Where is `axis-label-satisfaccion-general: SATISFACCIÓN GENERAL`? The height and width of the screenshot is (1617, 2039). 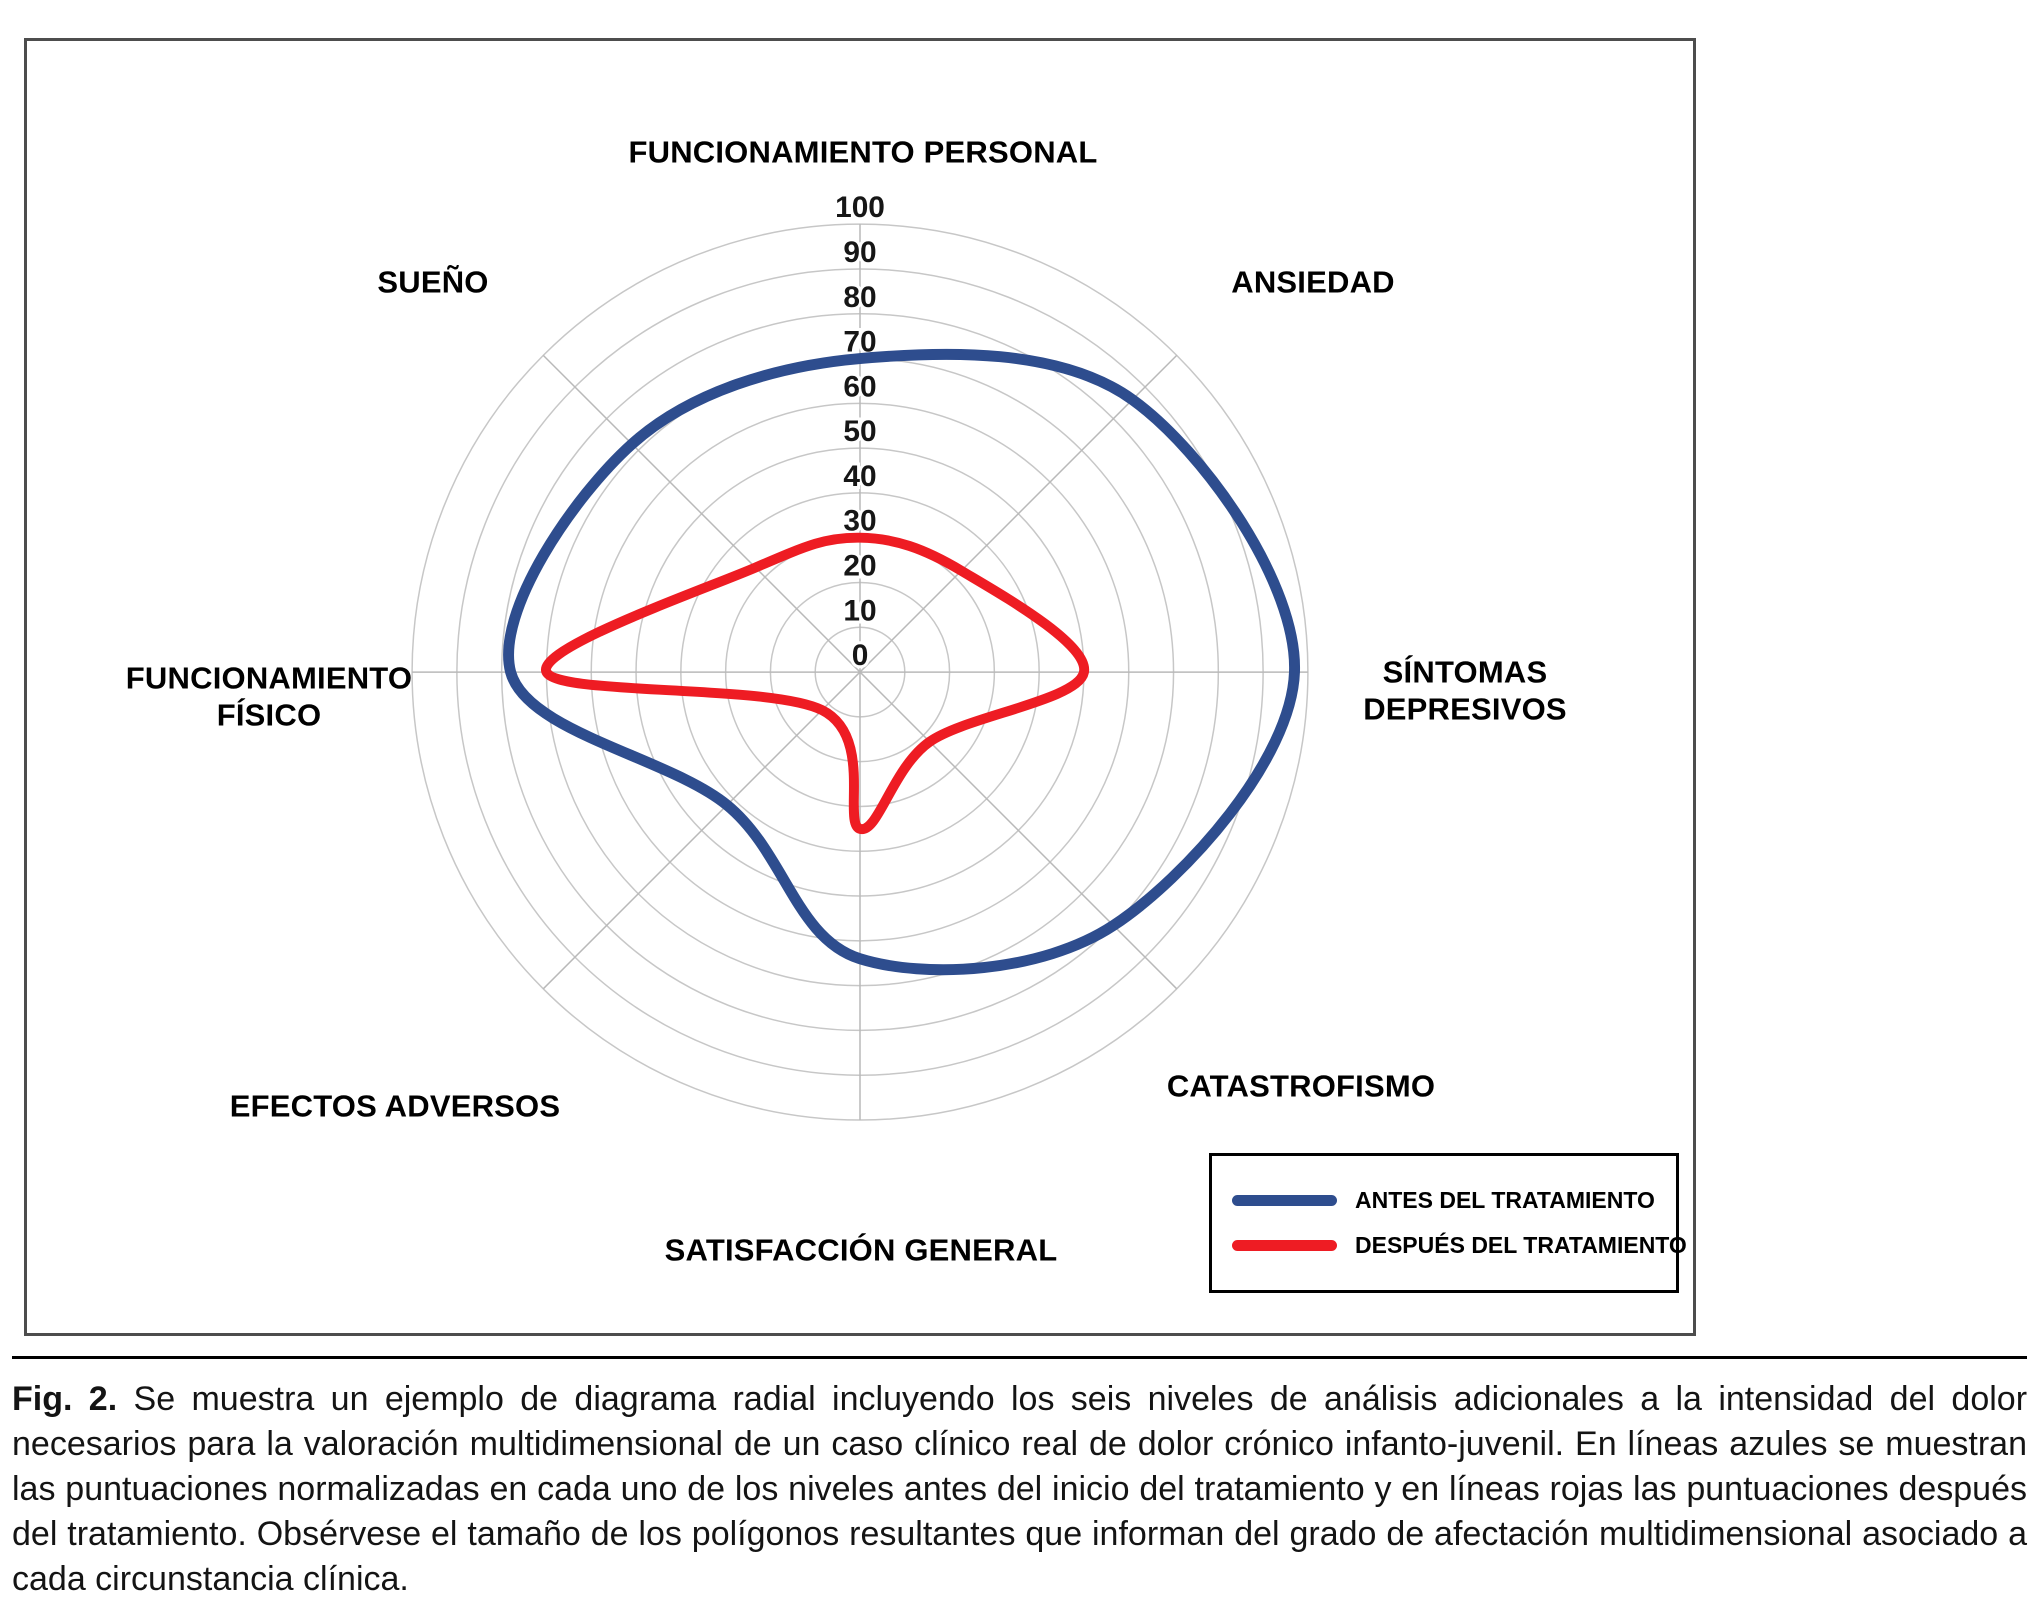 axis-label-satisfaccion-general: SATISFACCIÓN GENERAL is located at coordinates (861, 1250).